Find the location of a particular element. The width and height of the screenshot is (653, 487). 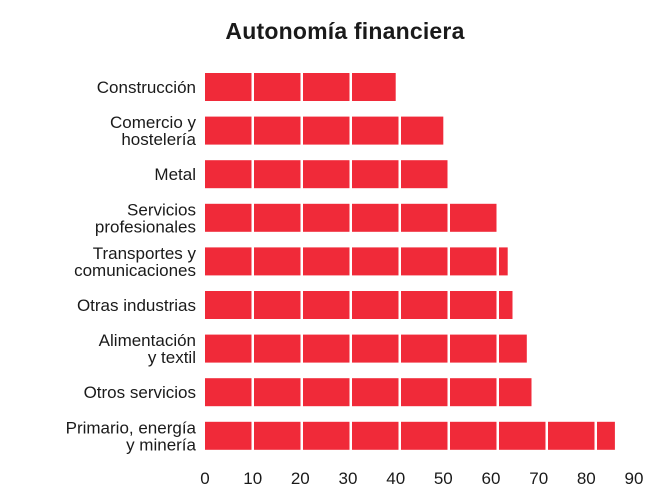

category-label: Metal is located at coordinates (175, 174).